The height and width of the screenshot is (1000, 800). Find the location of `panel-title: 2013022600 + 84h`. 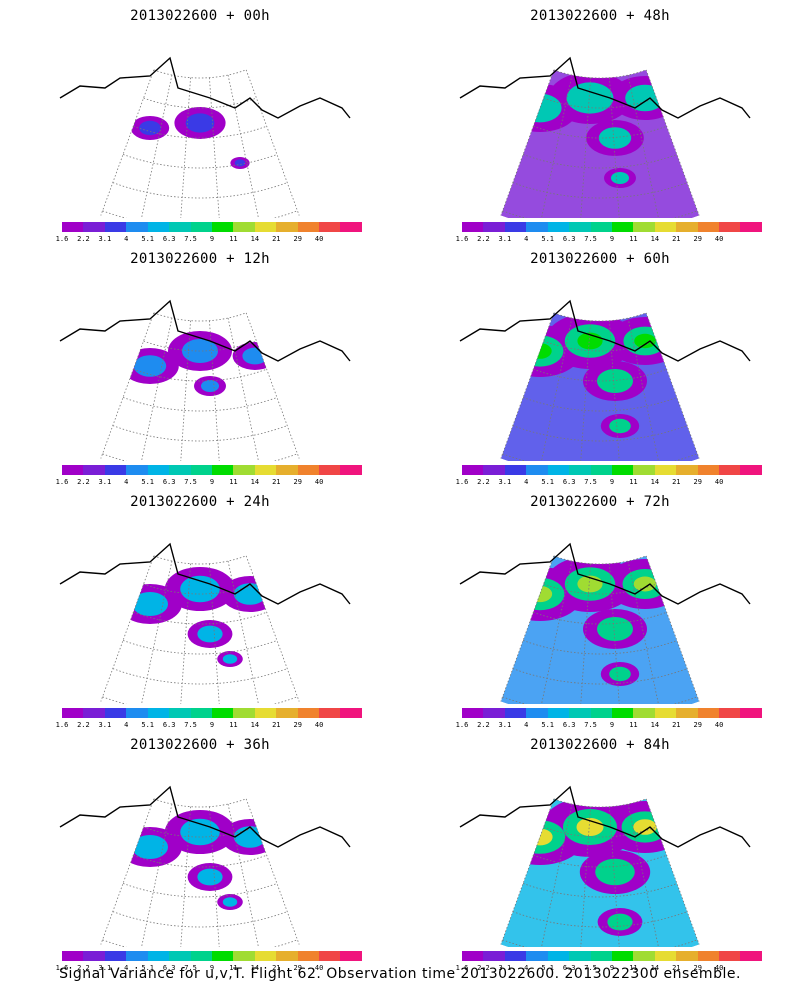

panel-title: 2013022600 + 84h is located at coordinates (600, 745).